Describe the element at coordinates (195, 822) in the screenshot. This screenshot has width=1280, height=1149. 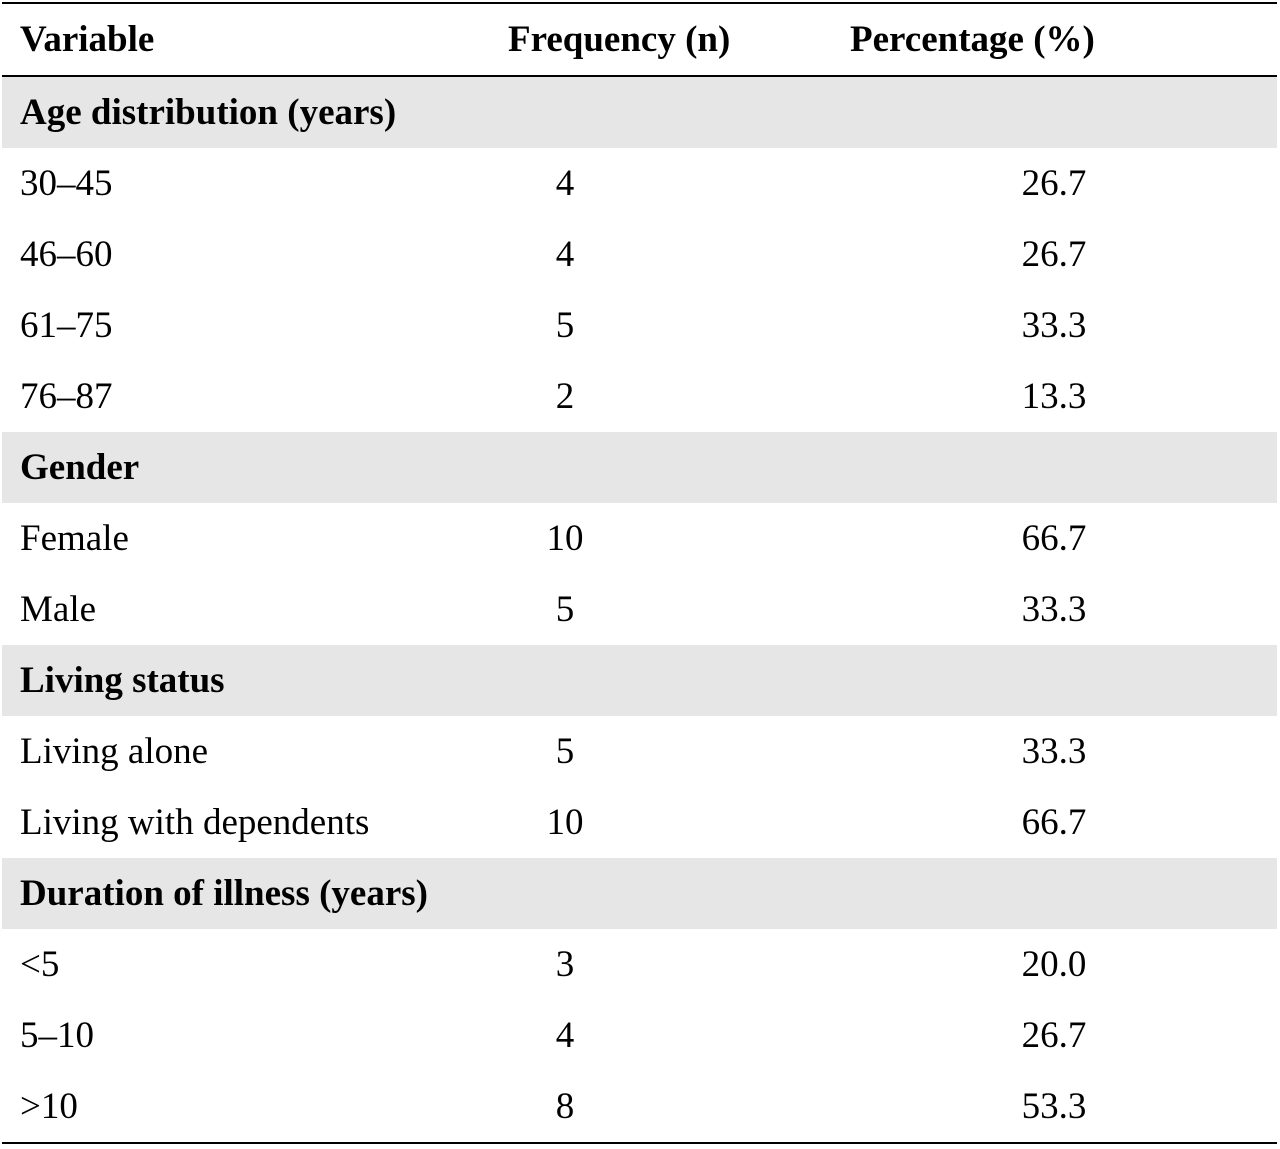
I see `row-label: Living with dependents` at that location.